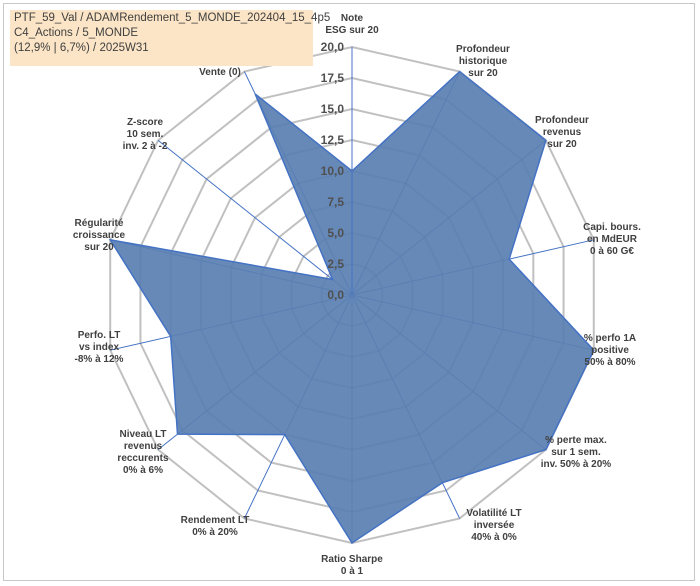 The image size is (700, 586). Describe the element at coordinates (335, 264) in the screenshot. I see `tick-label: 2,5` at that location.